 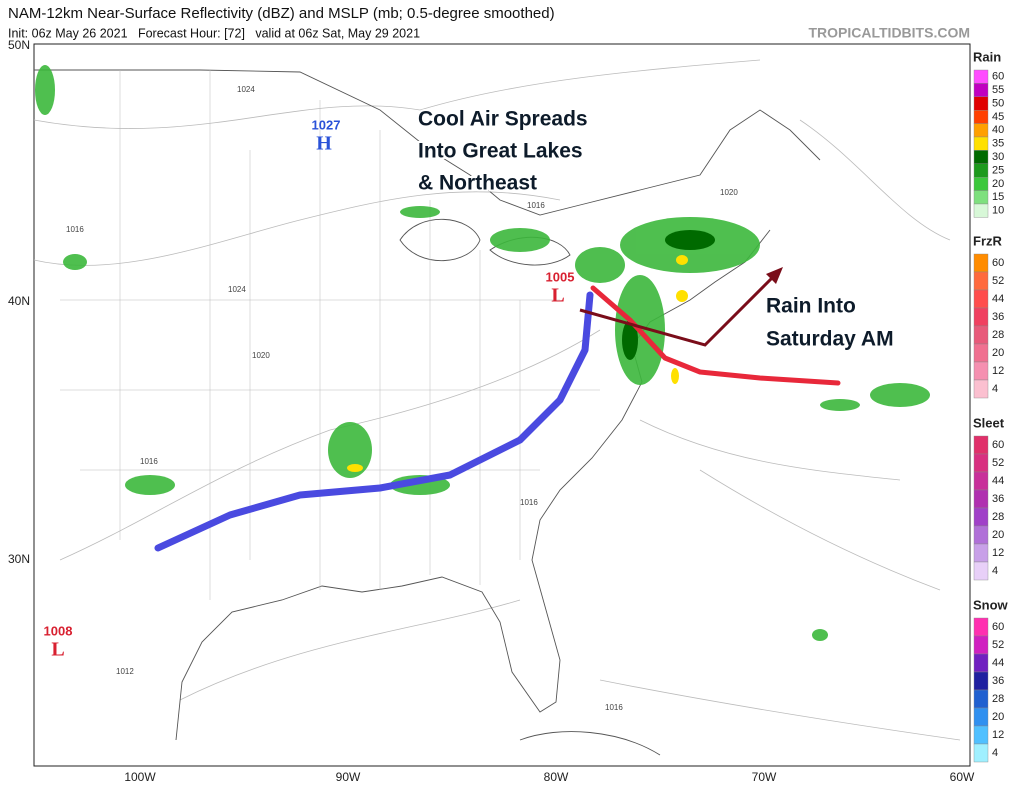 What do you see at coordinates (998, 117) in the screenshot?
I see `legend-tick-label: 45` at bounding box center [998, 117].